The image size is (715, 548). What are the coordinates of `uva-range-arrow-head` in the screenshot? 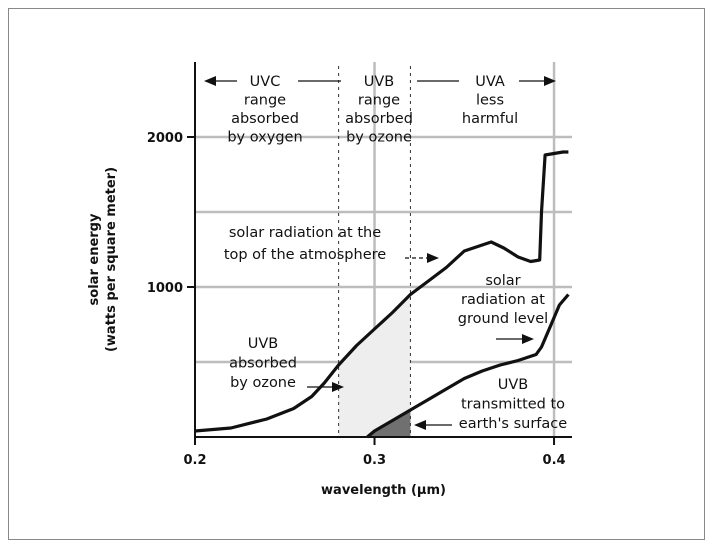 It's located at (550, 81).